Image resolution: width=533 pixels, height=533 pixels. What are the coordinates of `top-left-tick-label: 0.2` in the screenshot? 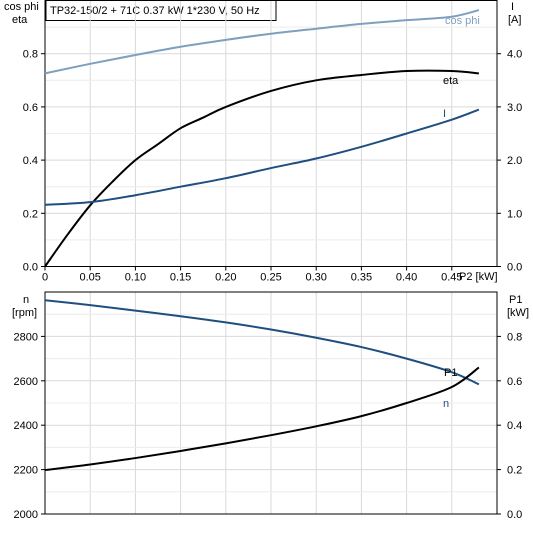 It's located at (30, 214).